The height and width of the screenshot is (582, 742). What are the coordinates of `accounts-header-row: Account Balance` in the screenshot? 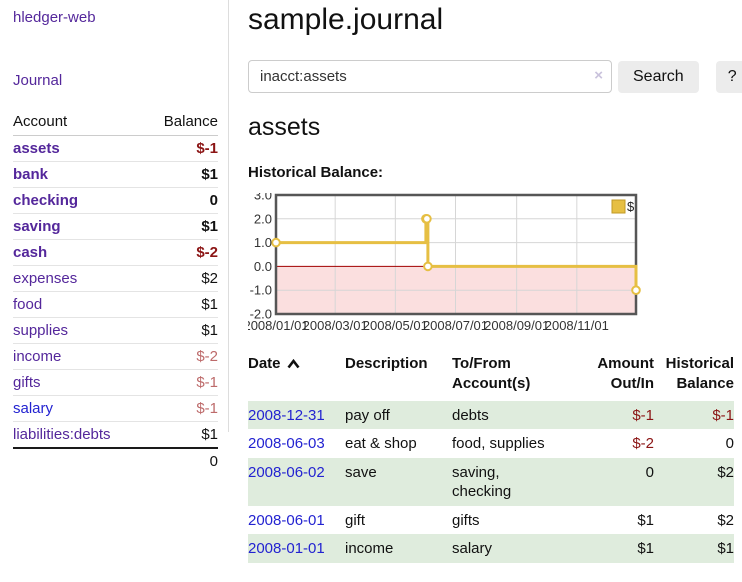 It's located at (115, 123).